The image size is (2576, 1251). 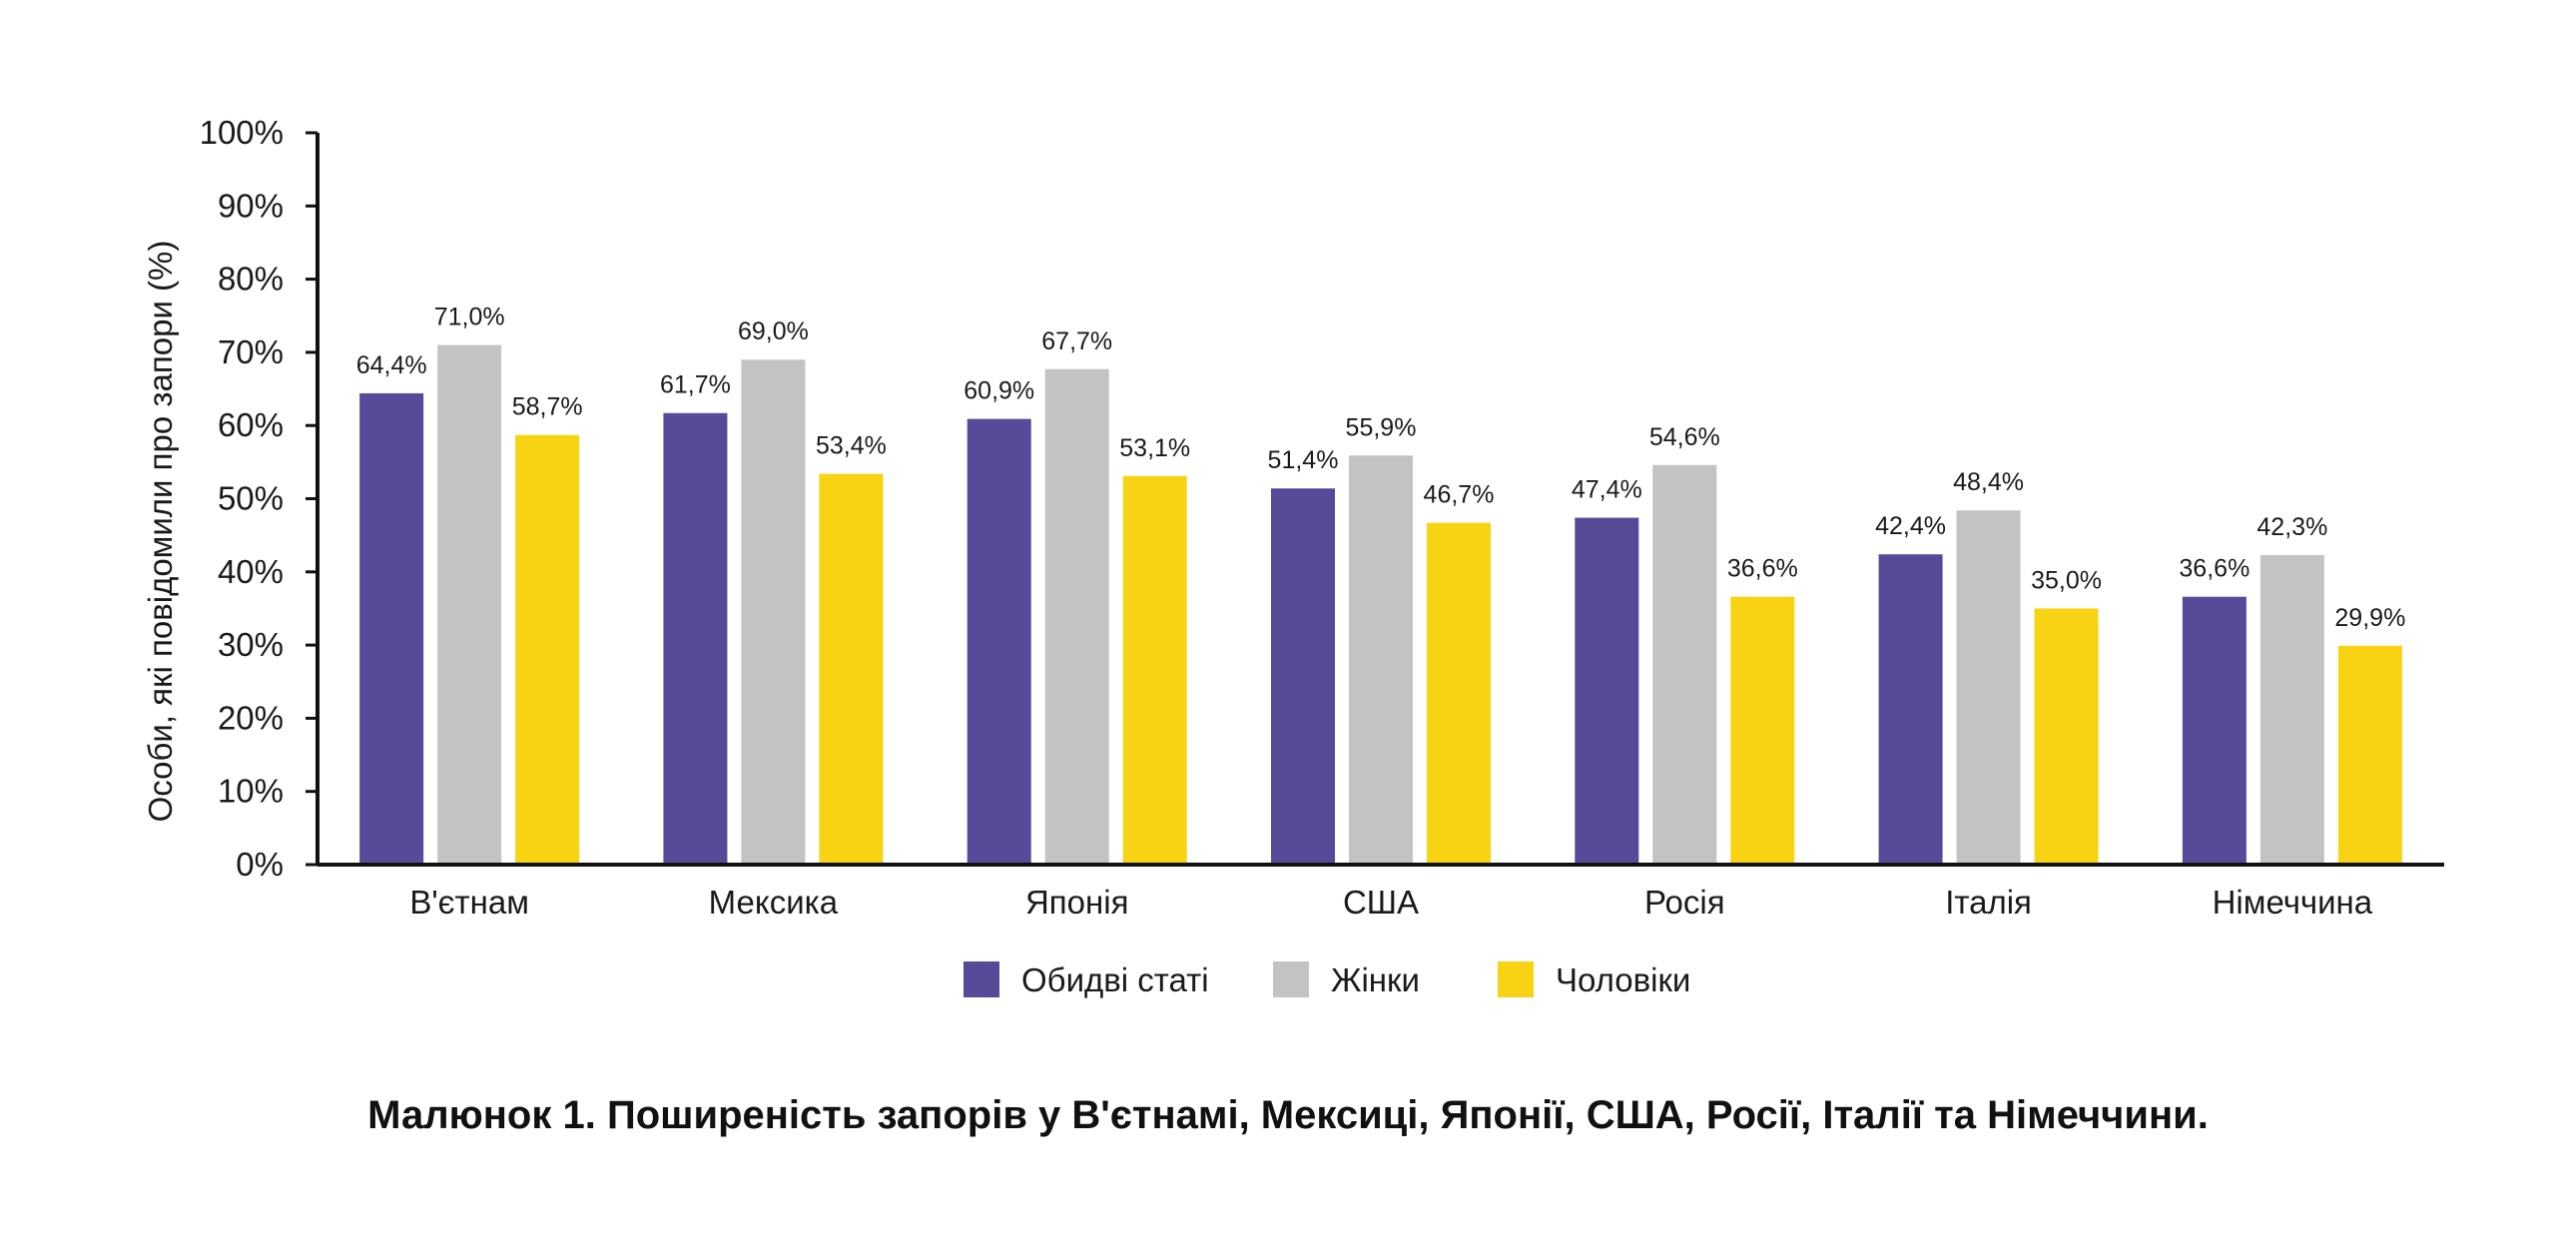 I want to click on y-axis-title-group: Особи, які повідомили про запори (%), so click(x=160, y=532).